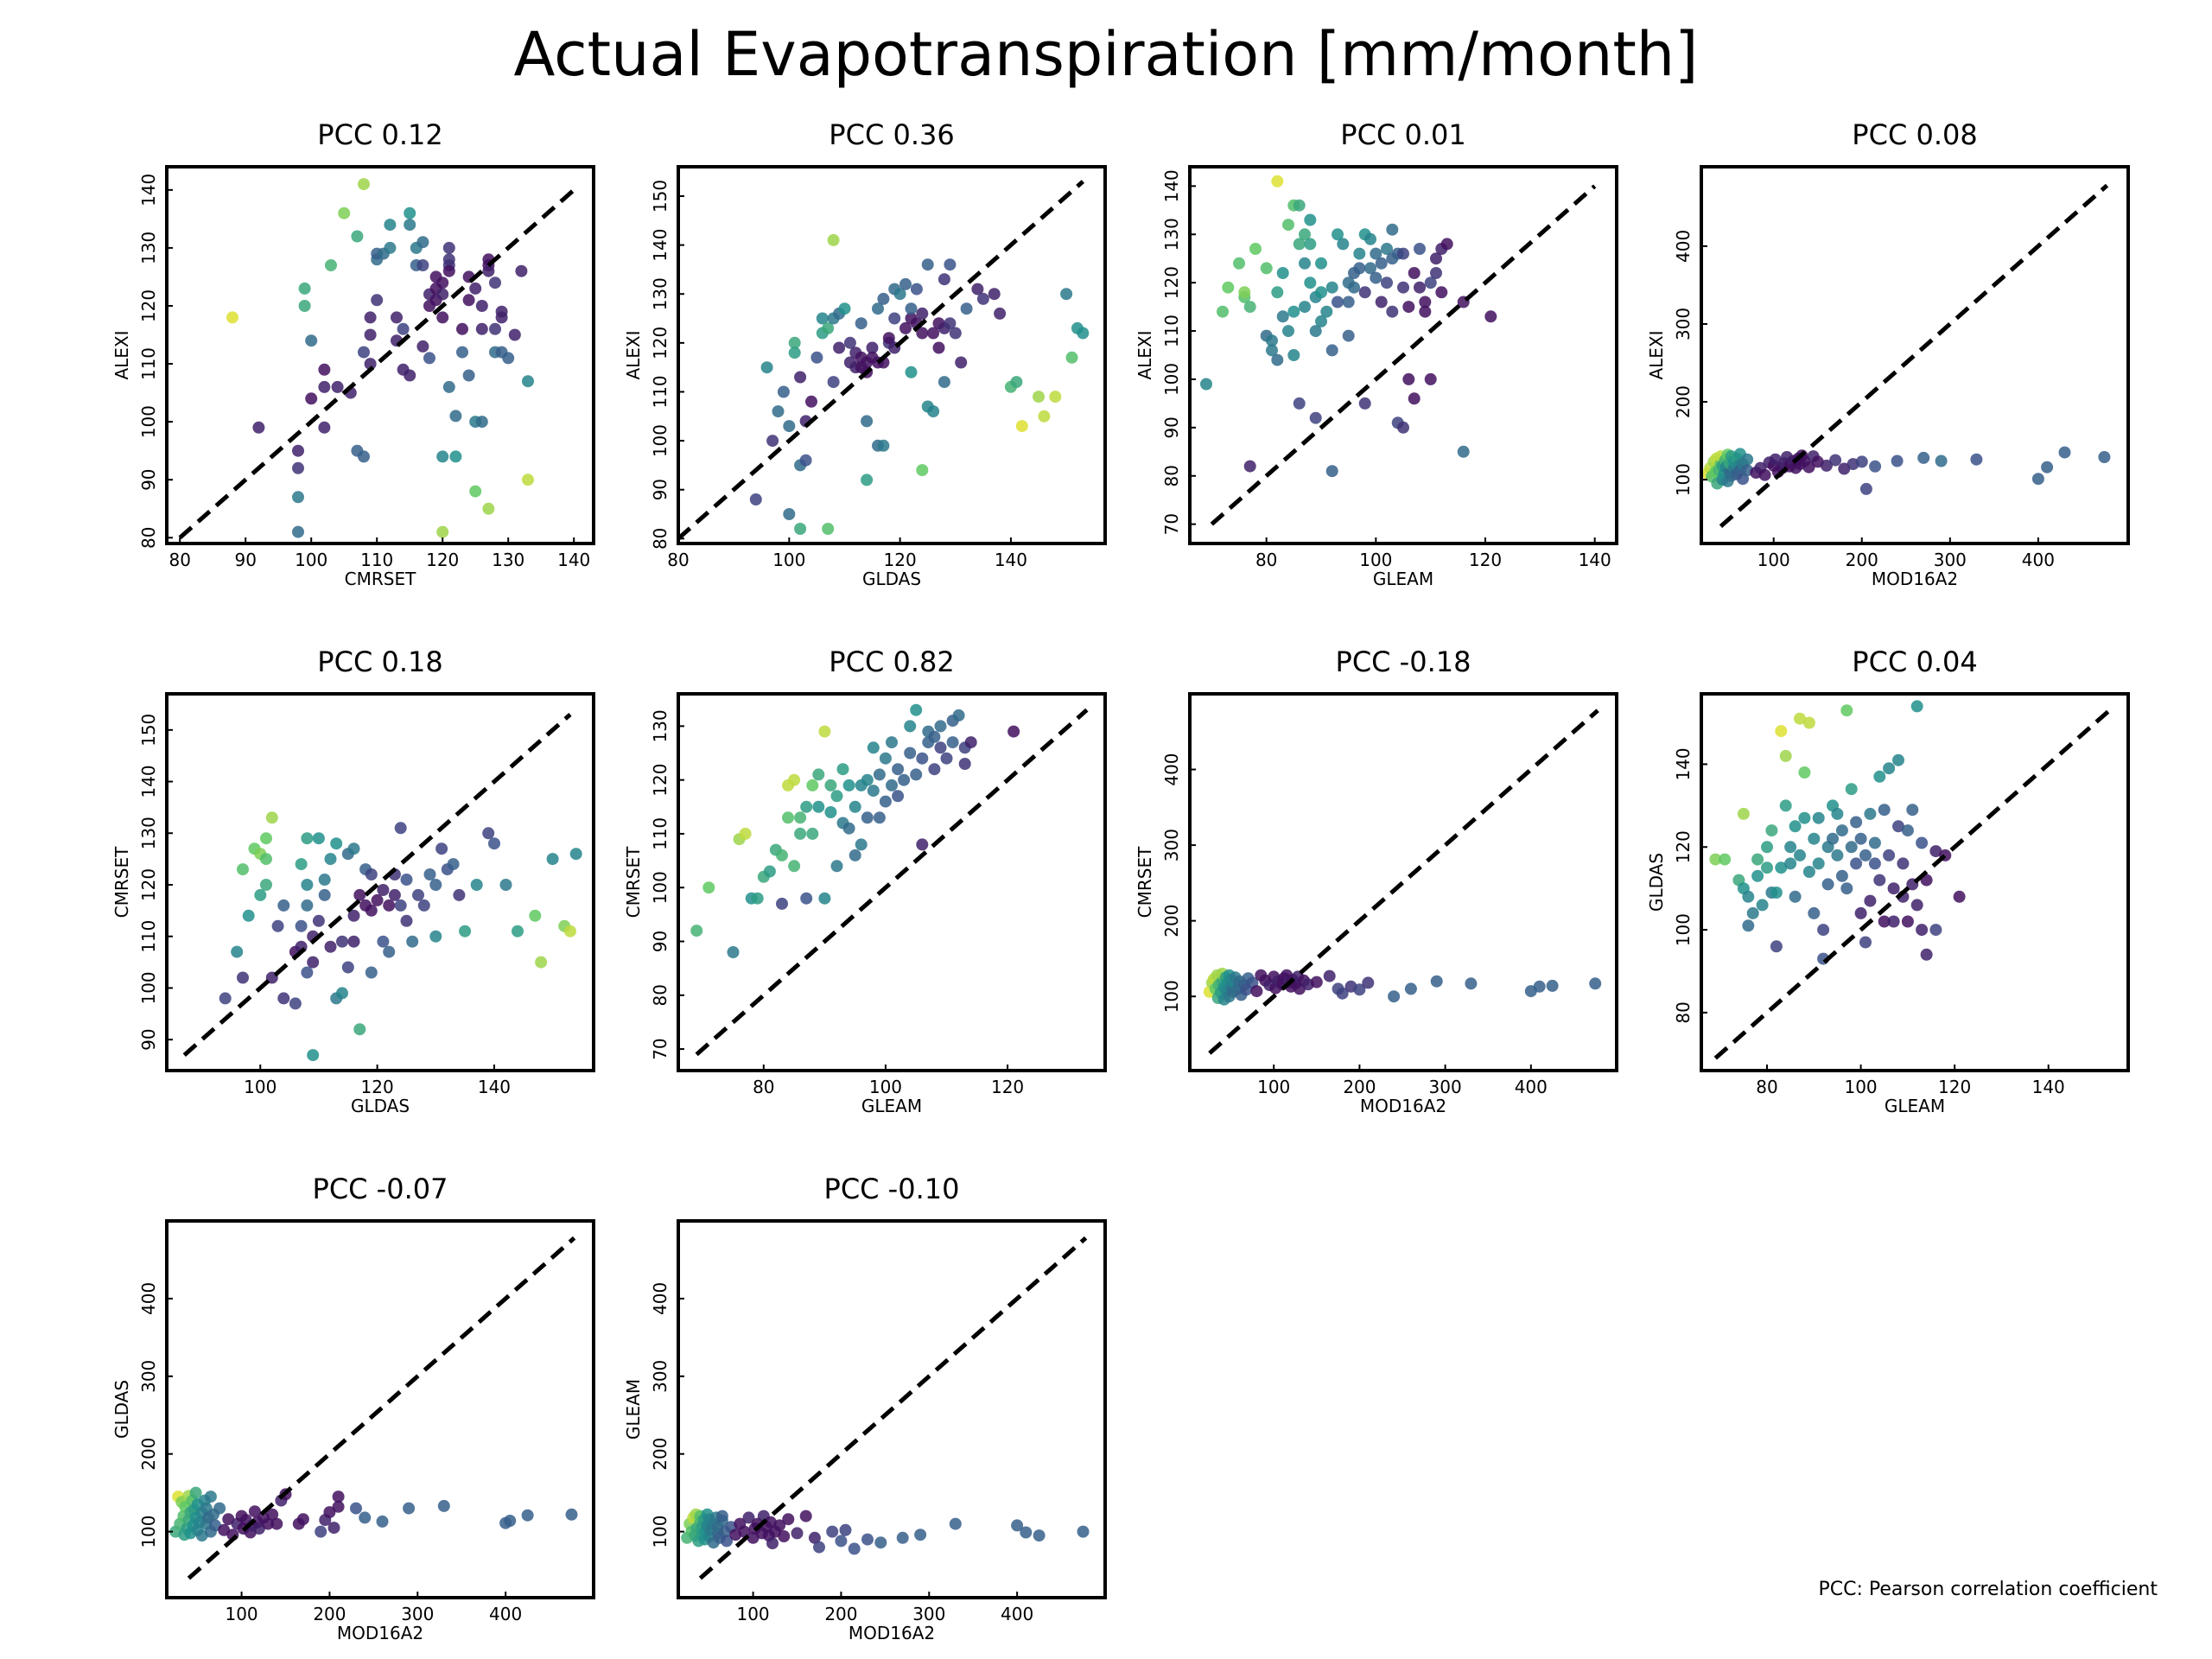 The image size is (2212, 1659). What do you see at coordinates (377, 1087) in the screenshot?
I see `x-tick-label: 120` at bounding box center [377, 1087].